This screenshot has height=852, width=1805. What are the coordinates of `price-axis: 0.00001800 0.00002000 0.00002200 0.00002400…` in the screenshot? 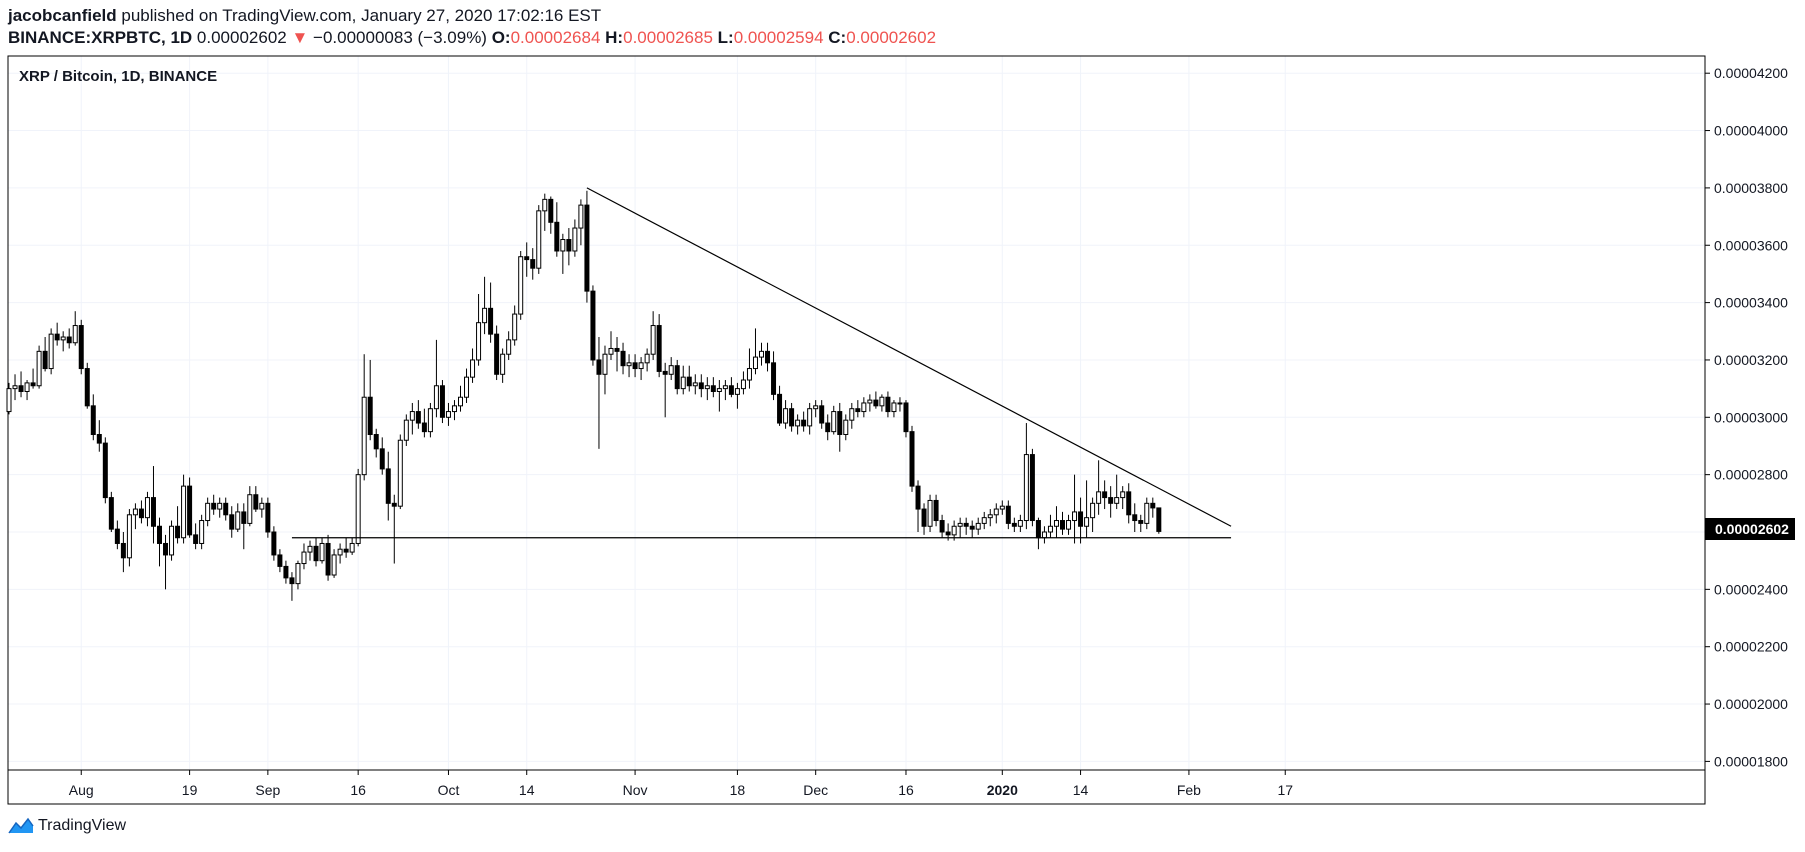 It's located at (1746, 417).